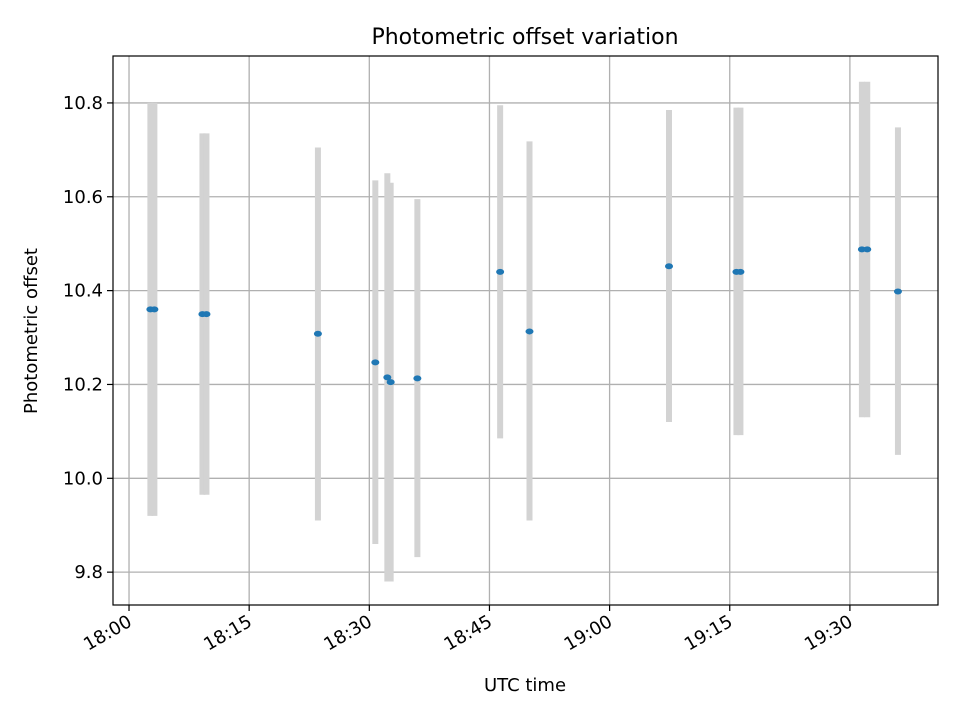 The width and height of the screenshot is (960, 720). Describe the element at coordinates (31, 331) in the screenshot. I see `y-axis-label: Photometric offset` at that location.